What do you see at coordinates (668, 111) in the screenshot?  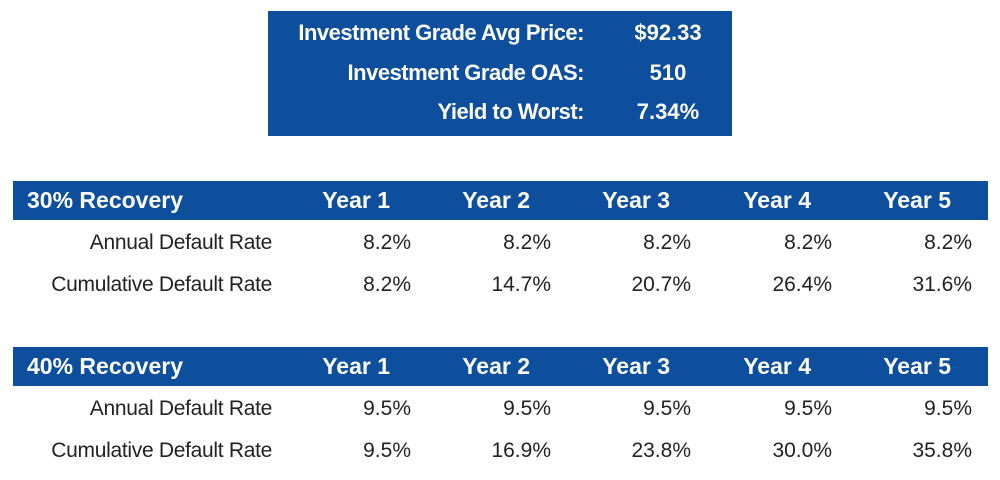 I see `summary-value: 7.34%` at bounding box center [668, 111].